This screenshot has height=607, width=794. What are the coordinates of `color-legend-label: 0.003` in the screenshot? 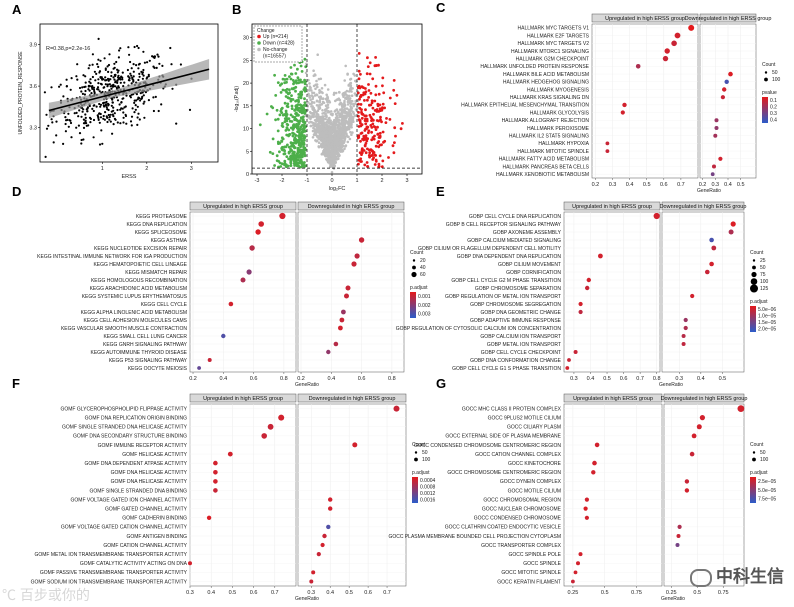 It's located at (424, 314).